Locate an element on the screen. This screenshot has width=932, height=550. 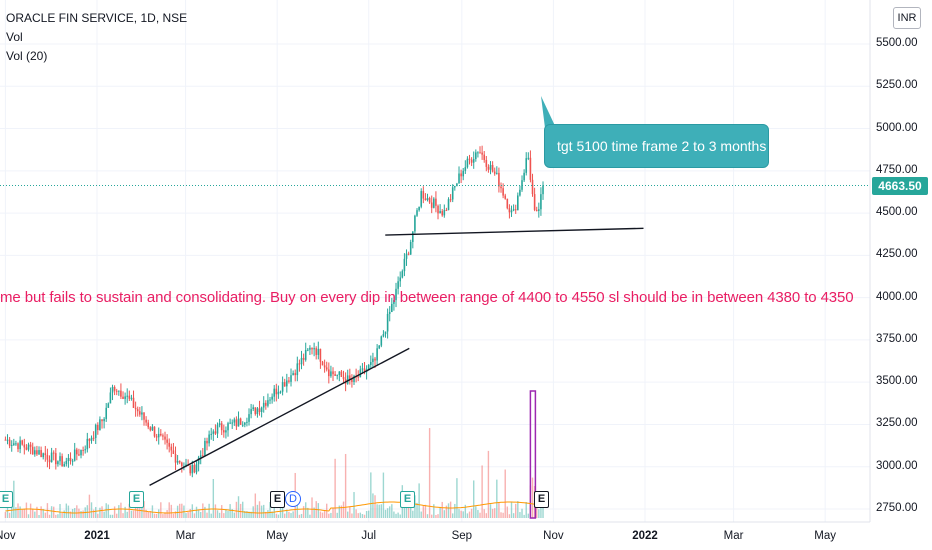
volume-legend: Vol is located at coordinates (14, 37).